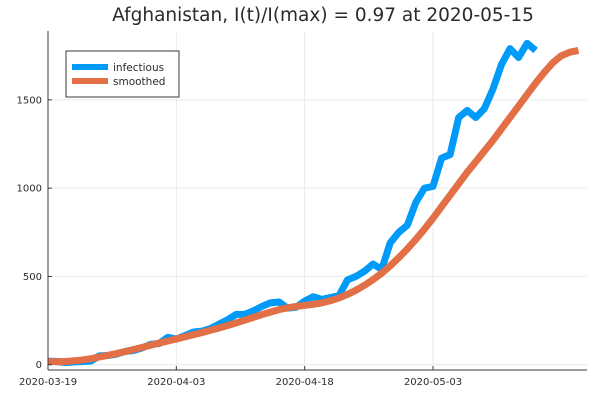  What do you see at coordinates (176, 382) in the screenshot?
I see `x-tick-label: 2020-04-03` at bounding box center [176, 382].